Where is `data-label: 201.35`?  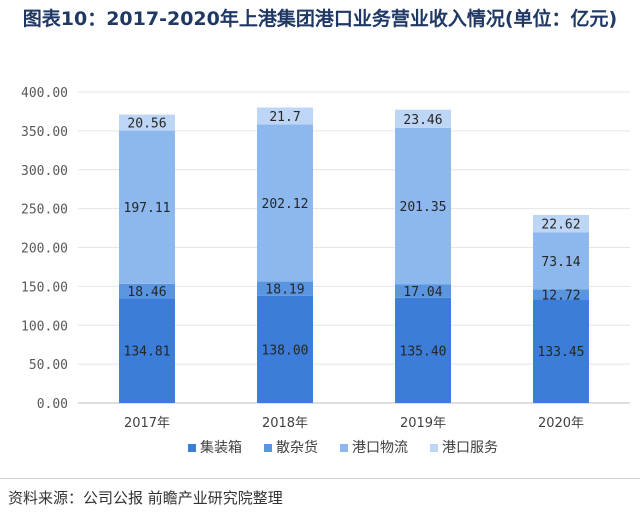 data-label: 201.35 is located at coordinates (423, 207).